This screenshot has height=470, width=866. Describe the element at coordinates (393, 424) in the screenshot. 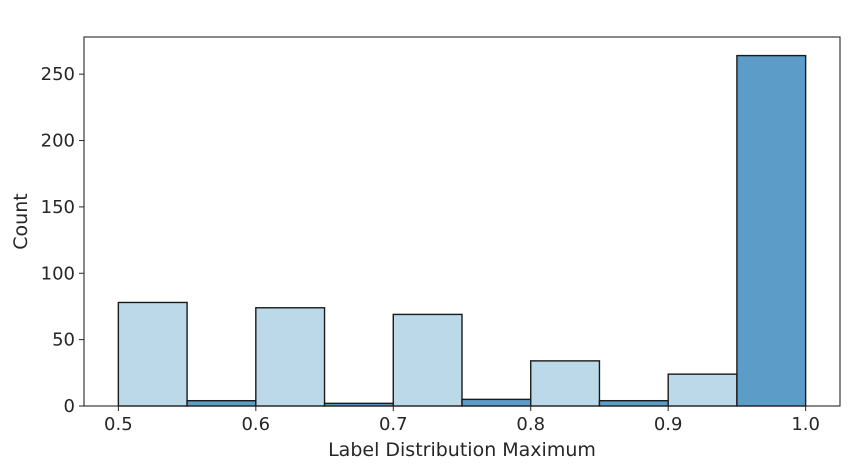

I see `x-tick-label: 0.7` at that location.